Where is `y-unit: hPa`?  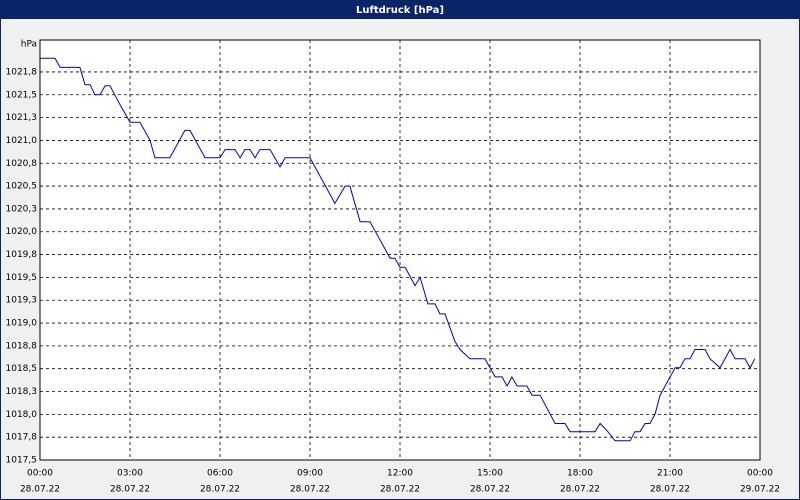 y-unit: hPa is located at coordinates (29, 45).